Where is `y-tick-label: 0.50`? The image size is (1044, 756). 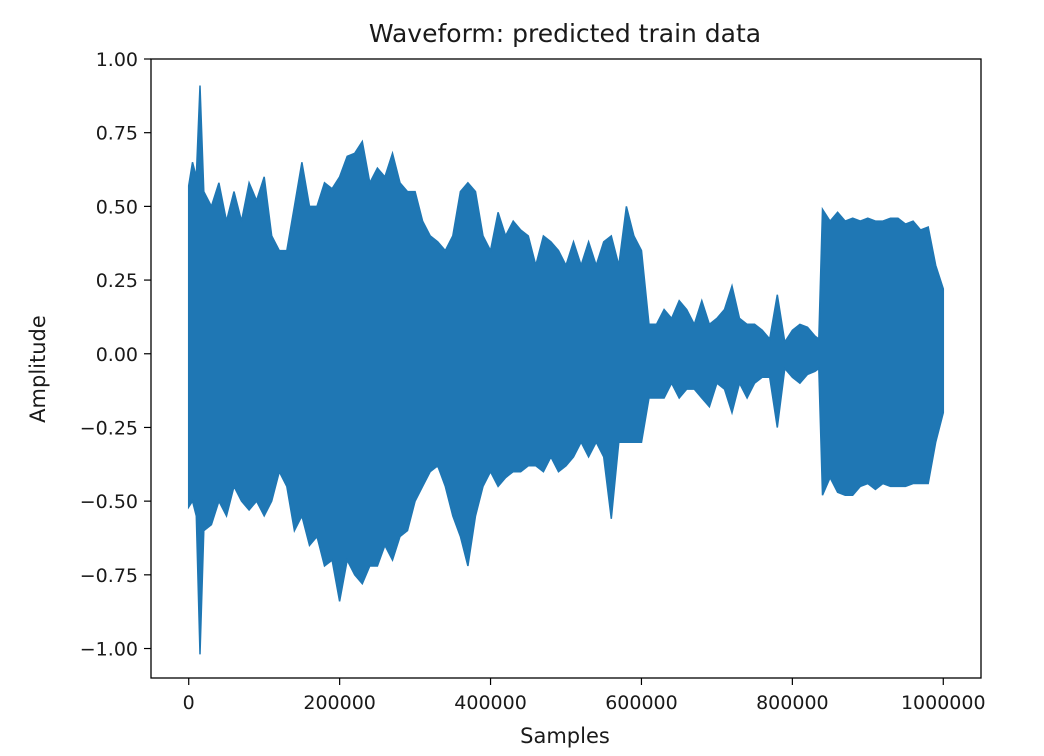 y-tick-label: 0.50 is located at coordinates (117, 207).